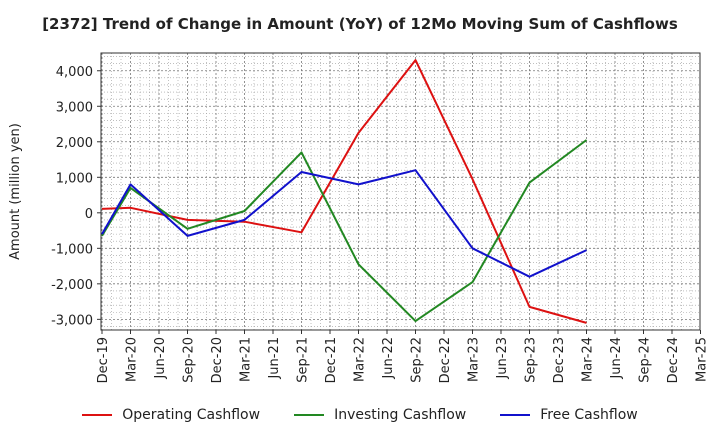 This screenshot has height=440, width=720. I want to click on x-tick-label: Sep-24, so click(645, 360).